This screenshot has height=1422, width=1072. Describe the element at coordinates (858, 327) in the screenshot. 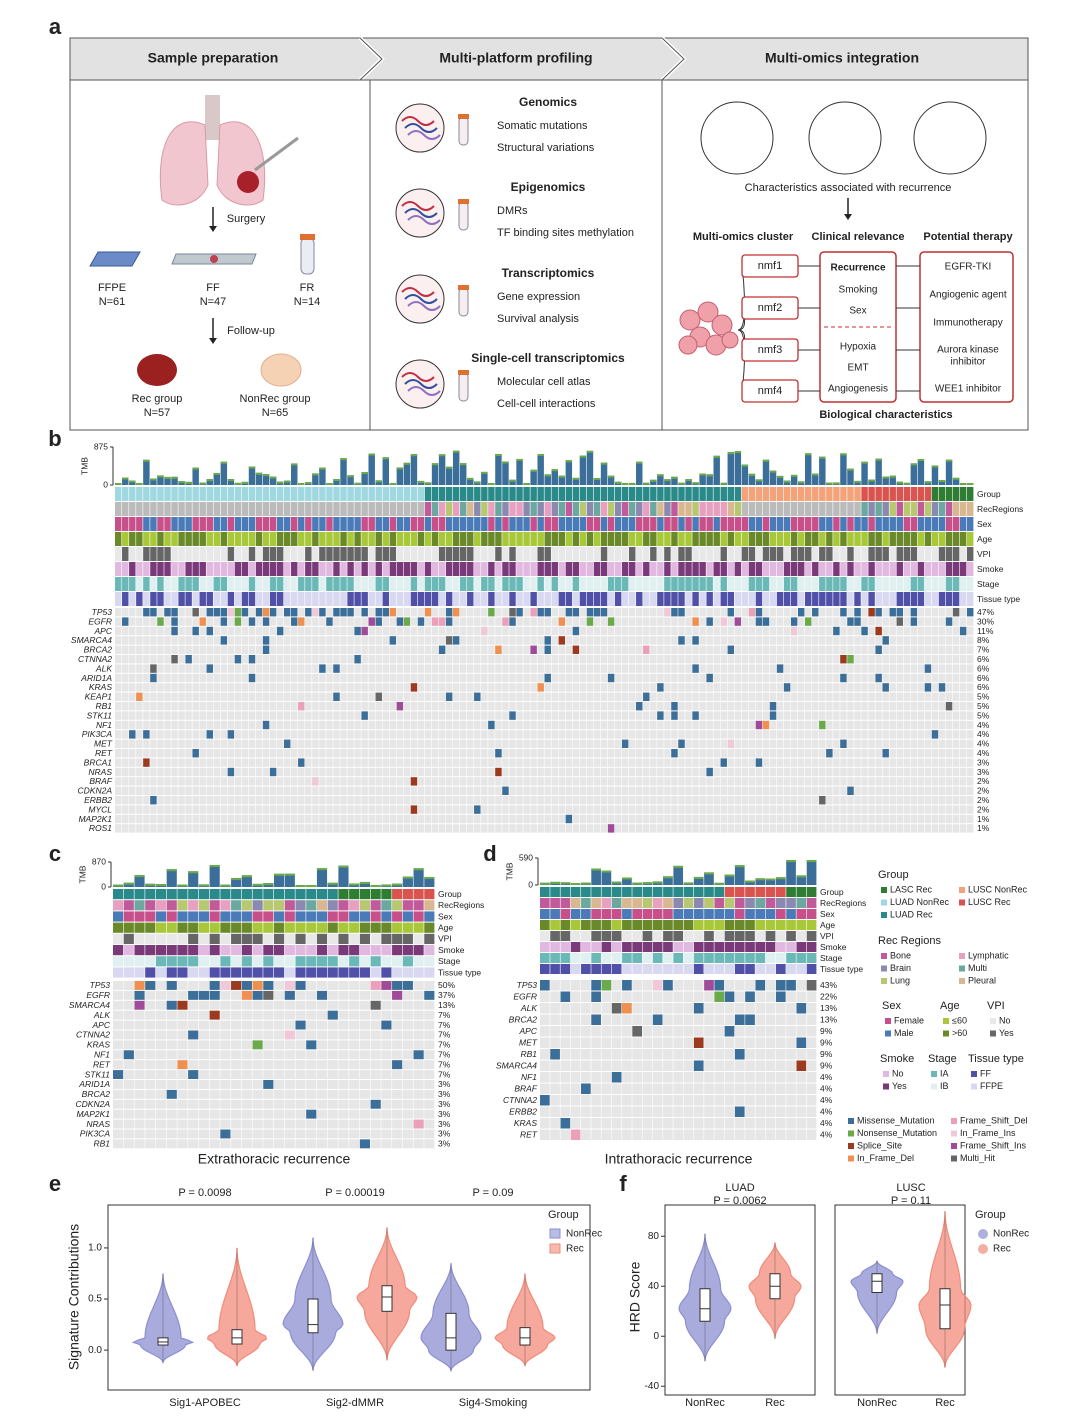

I see `clinical-box` at that location.